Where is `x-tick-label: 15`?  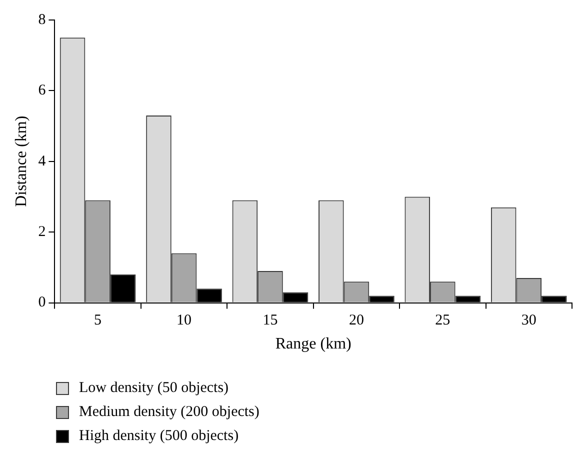
x-tick-label: 15 is located at coordinates (270, 320).